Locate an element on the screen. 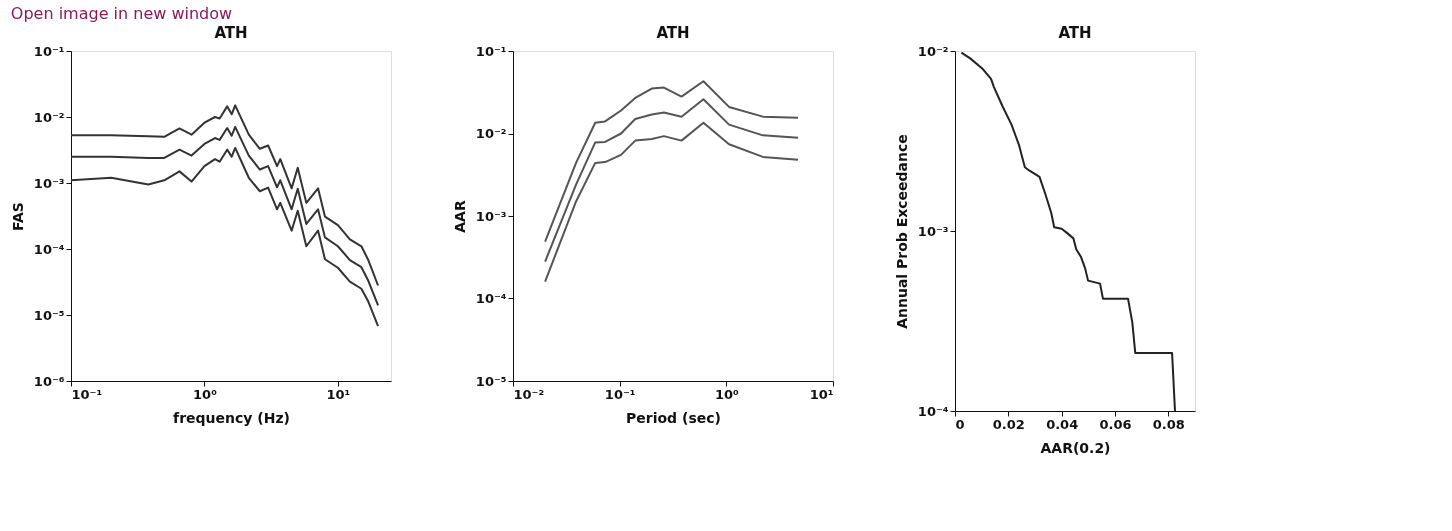 The height and width of the screenshot is (531, 1452). y-tick-label: 10⁻⁶ is located at coordinates (49, 381).